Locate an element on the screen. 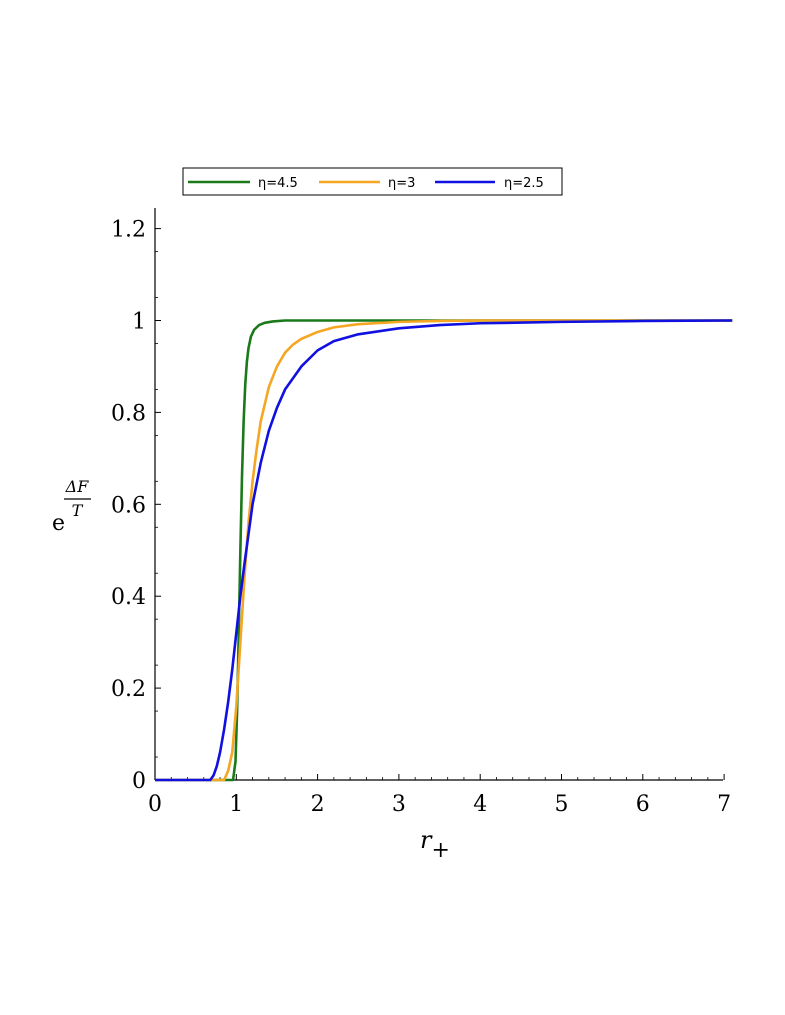 This screenshot has width=785, height=1015. y-tick-label: 1.2 is located at coordinates (128, 230).